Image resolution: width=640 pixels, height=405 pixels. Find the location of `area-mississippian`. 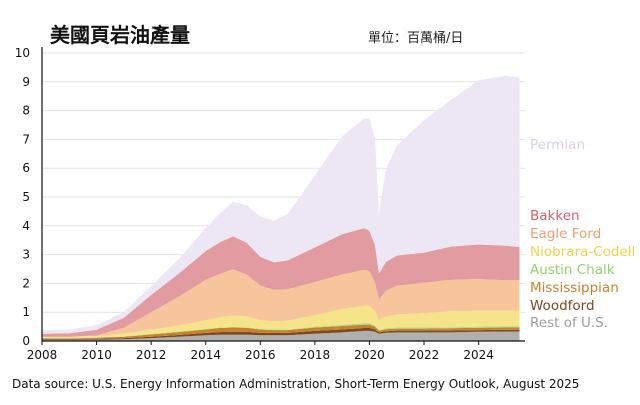

area-mississippian is located at coordinates (281, 331).